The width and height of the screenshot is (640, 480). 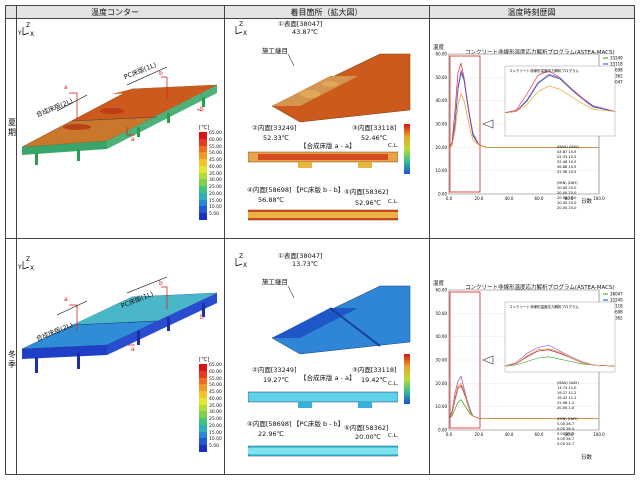 What do you see at coordinates (271, 434) in the screenshot?
I see `winter-p4-value: 22.96℃` at bounding box center [271, 434].